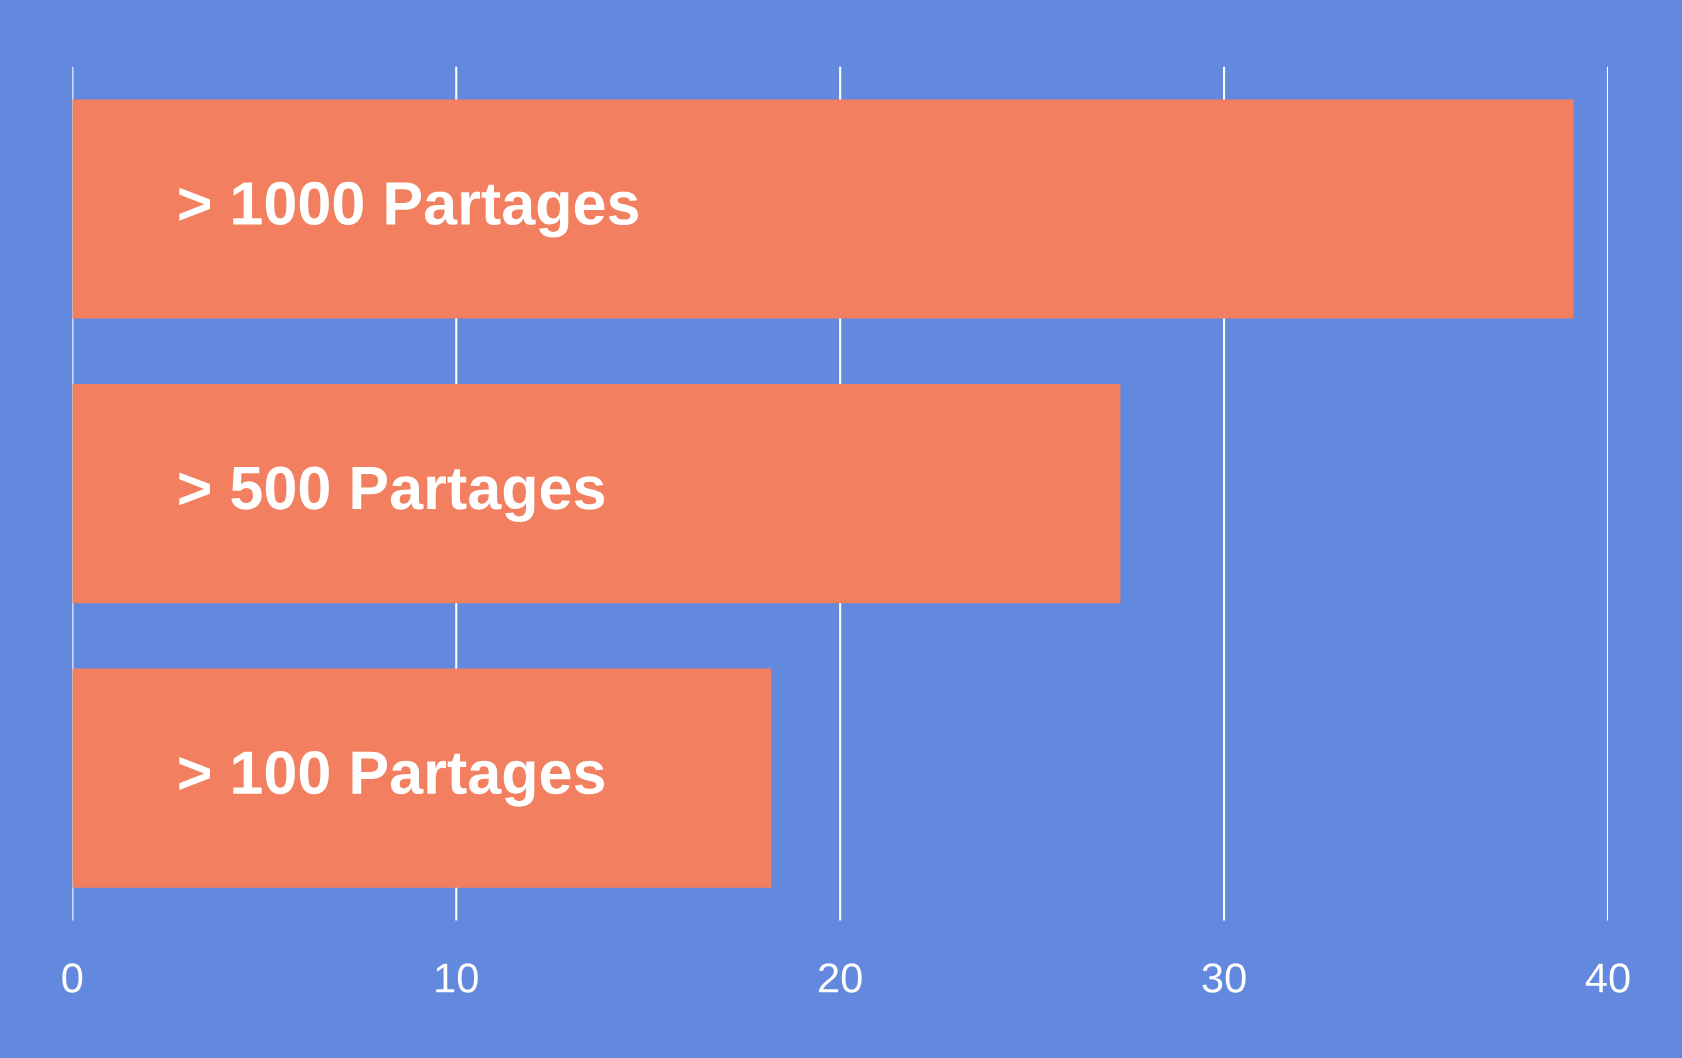 This screenshot has width=1682, height=1058. What do you see at coordinates (72, 978) in the screenshot?
I see `x-tick-label: 0` at bounding box center [72, 978].